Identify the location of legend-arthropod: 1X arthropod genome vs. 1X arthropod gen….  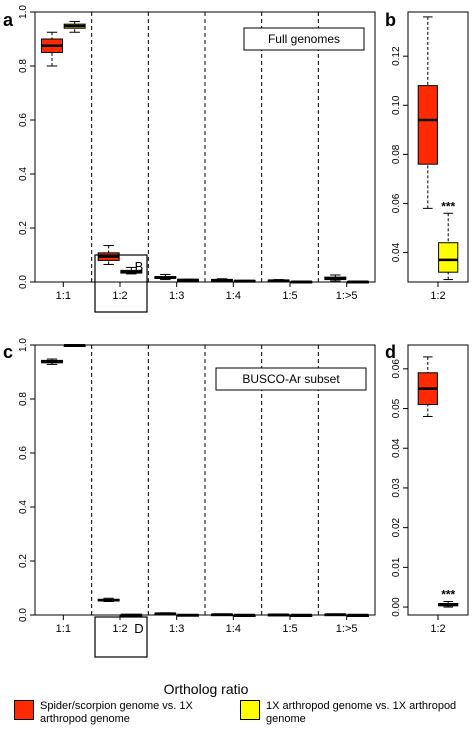
(352, 713).